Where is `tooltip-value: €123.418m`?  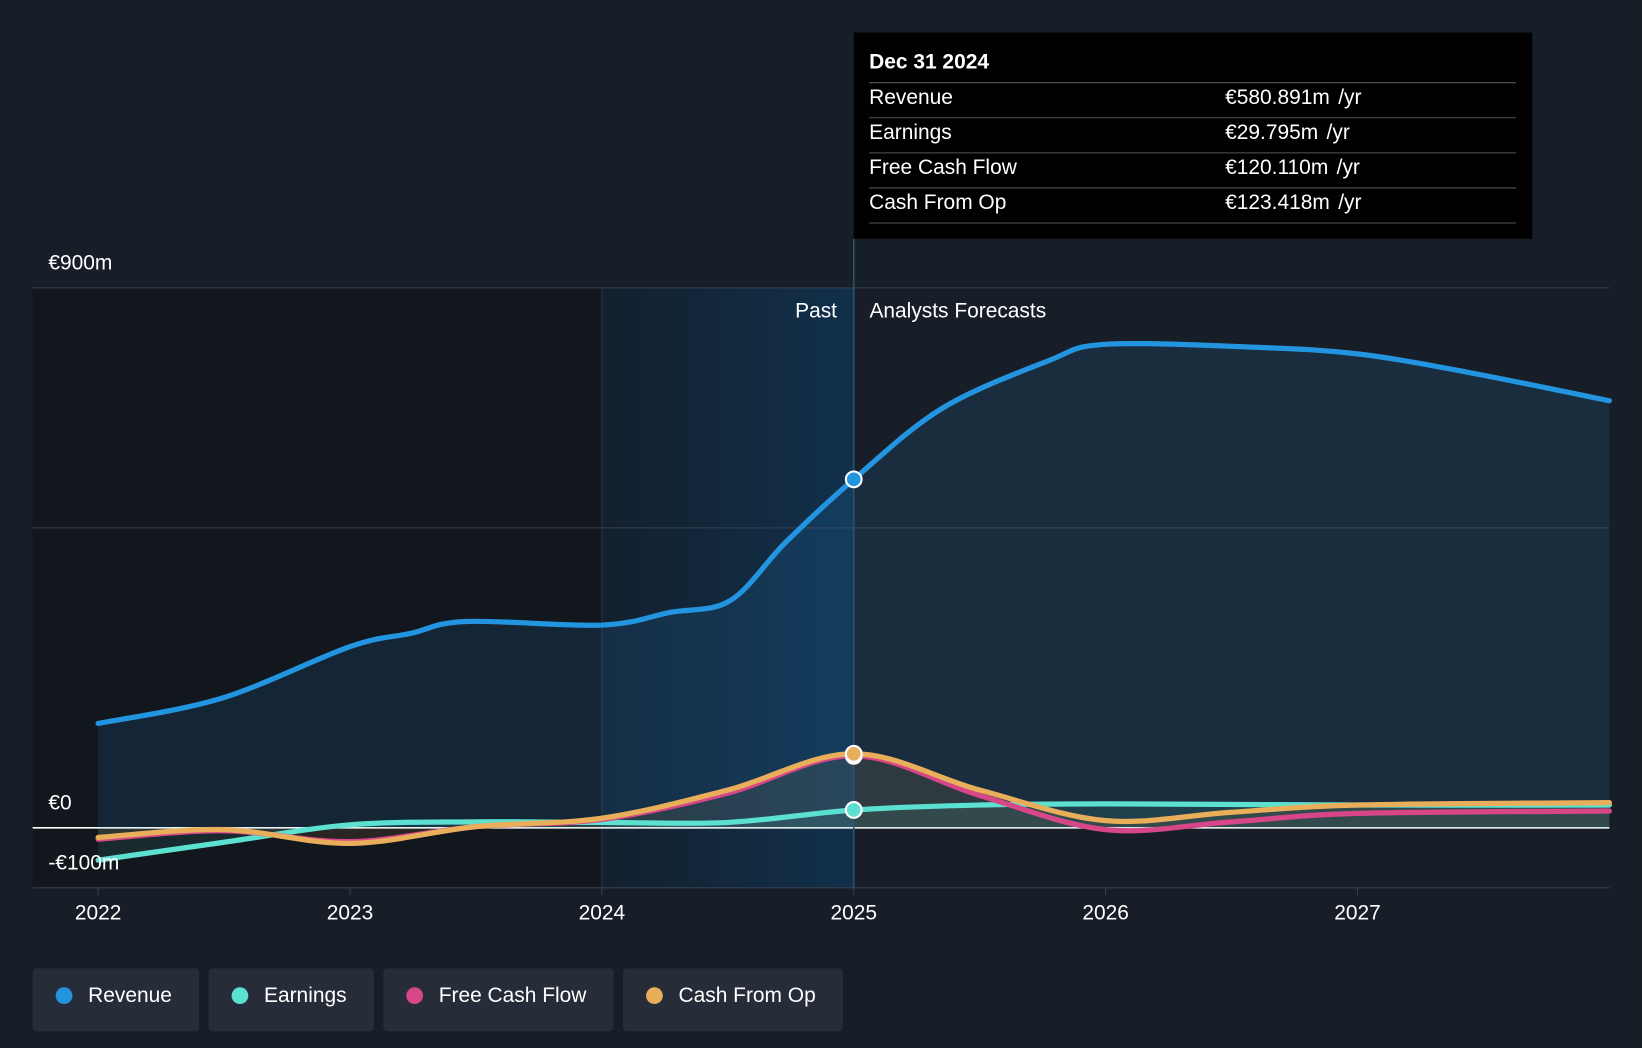 tooltip-value: €123.418m is located at coordinates (1277, 202).